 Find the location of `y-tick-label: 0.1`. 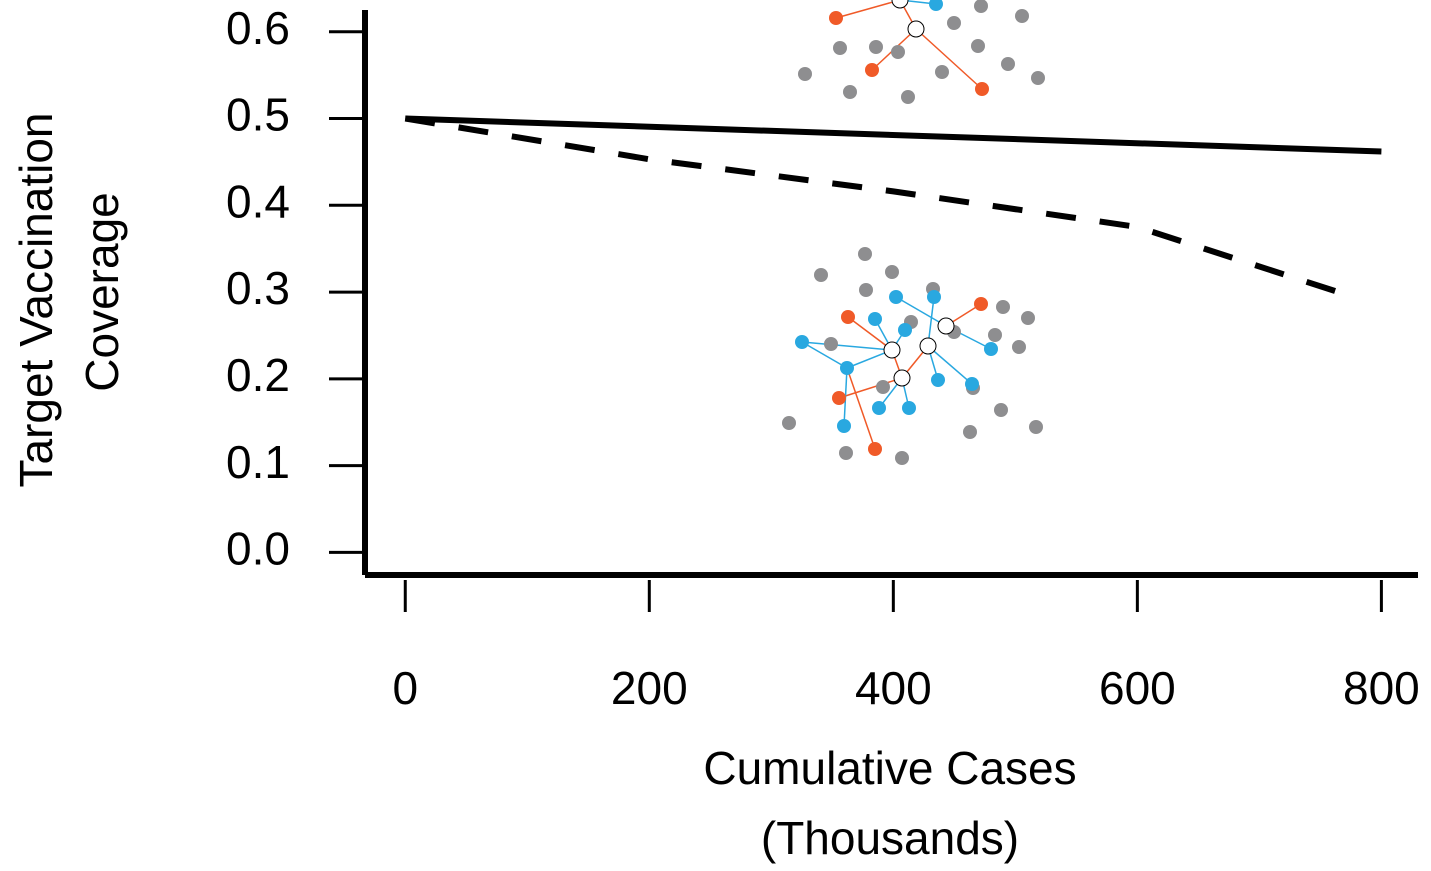

y-tick-label: 0.1 is located at coordinates (258, 462).